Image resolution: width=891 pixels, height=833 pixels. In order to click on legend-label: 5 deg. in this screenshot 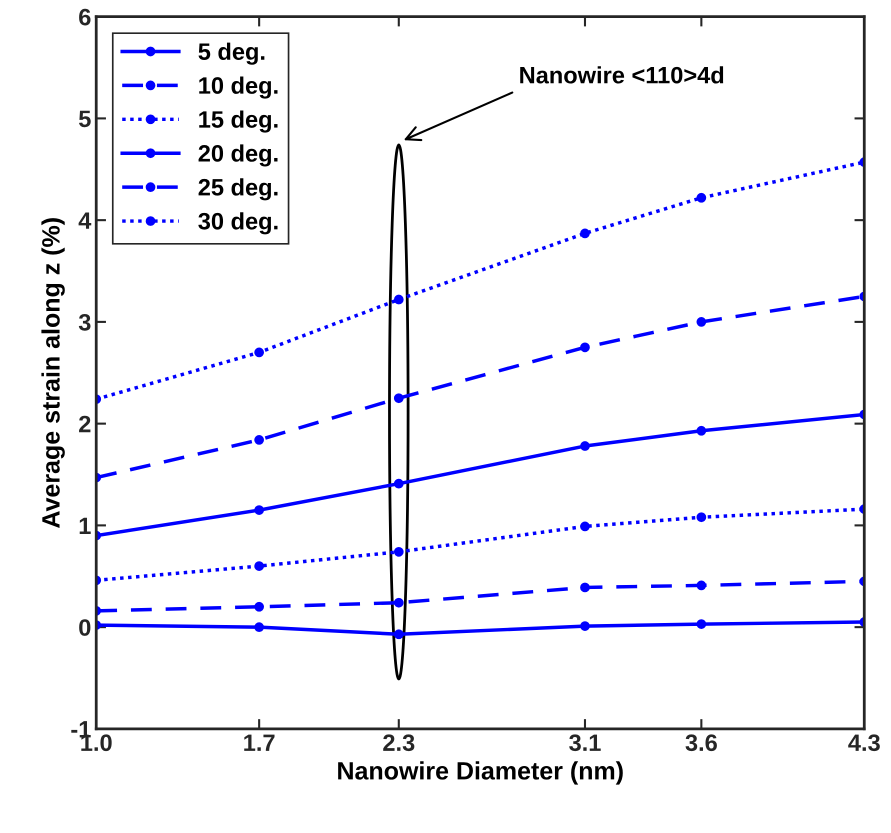, I will do `click(231, 53)`.